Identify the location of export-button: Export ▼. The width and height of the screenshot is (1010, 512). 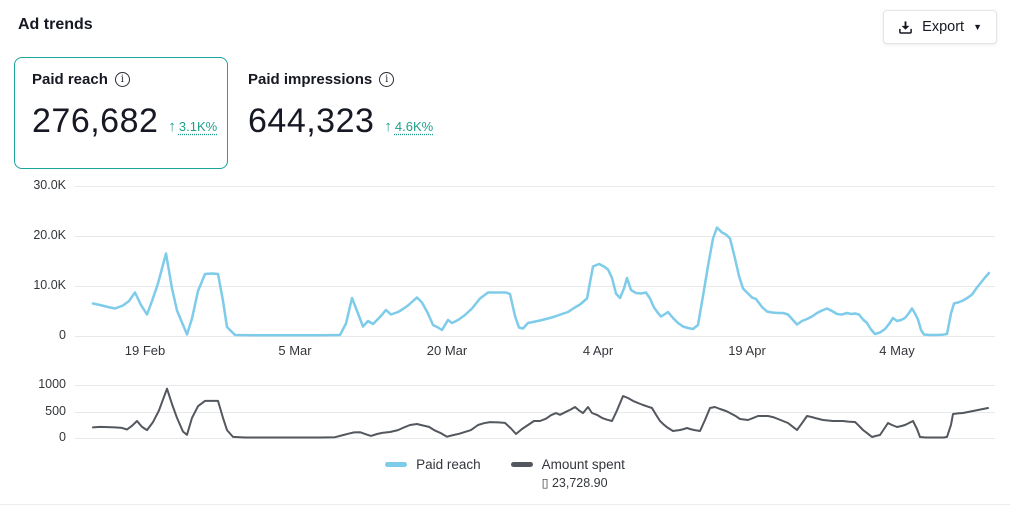
(940, 27).